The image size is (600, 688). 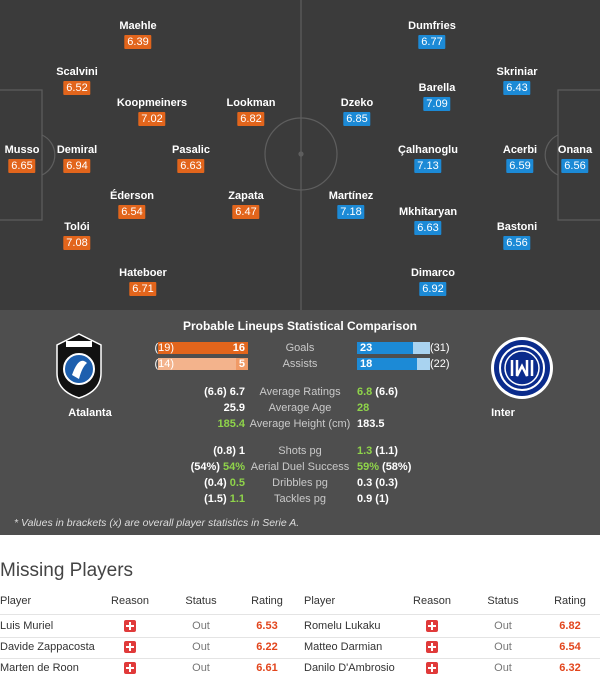 What do you see at coordinates (300, 614) in the screenshot?
I see `header-line` at bounding box center [300, 614].